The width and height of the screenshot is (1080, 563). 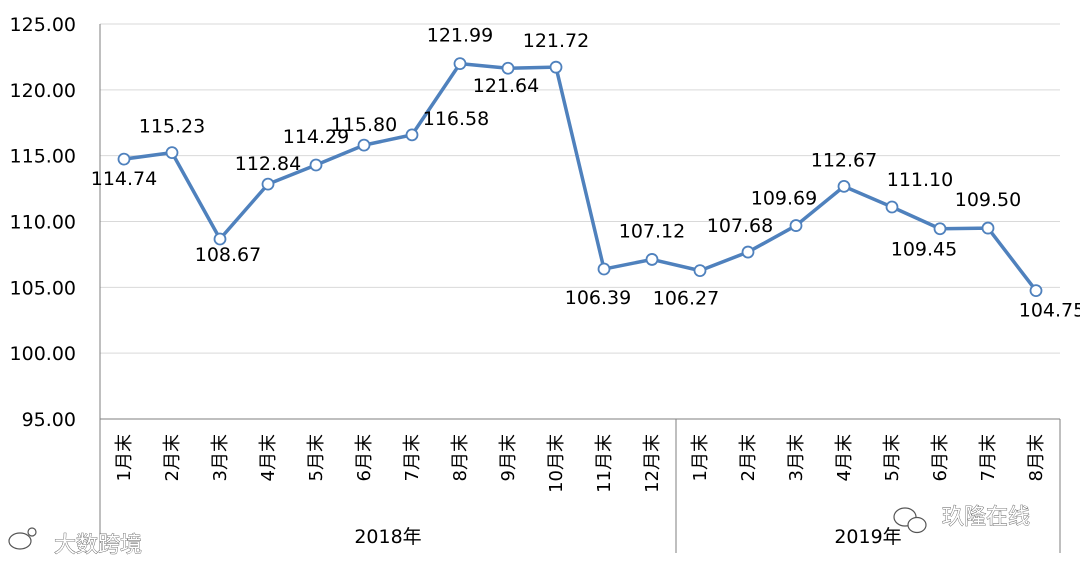 What do you see at coordinates (988, 200) in the screenshot?
I see `data-label: 109.50` at bounding box center [988, 200].